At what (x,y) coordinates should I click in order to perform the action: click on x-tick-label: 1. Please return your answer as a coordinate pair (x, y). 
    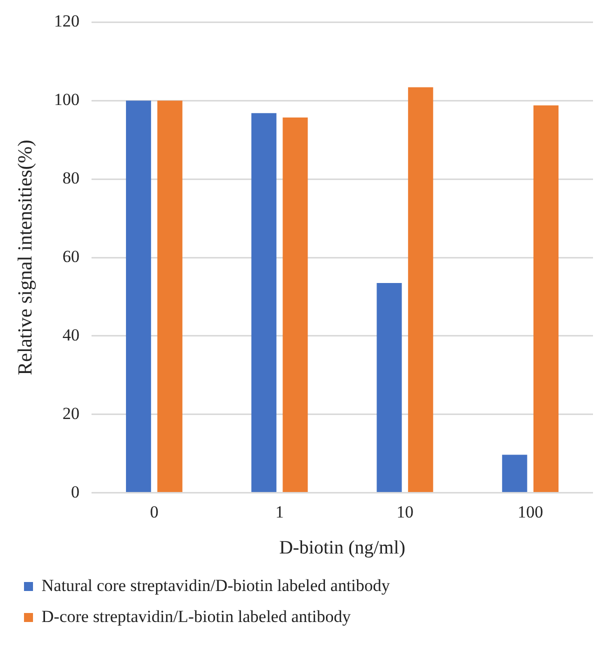
    Looking at the image, I should click on (279, 512).